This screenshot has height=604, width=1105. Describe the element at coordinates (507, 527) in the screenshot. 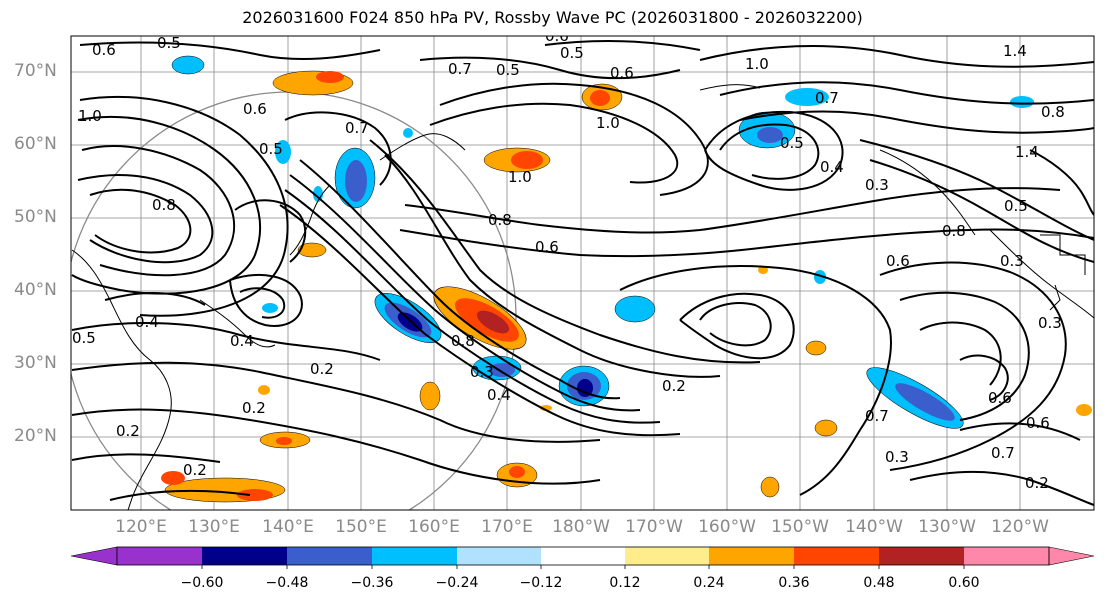

I see `lon-label: 170°E` at that location.